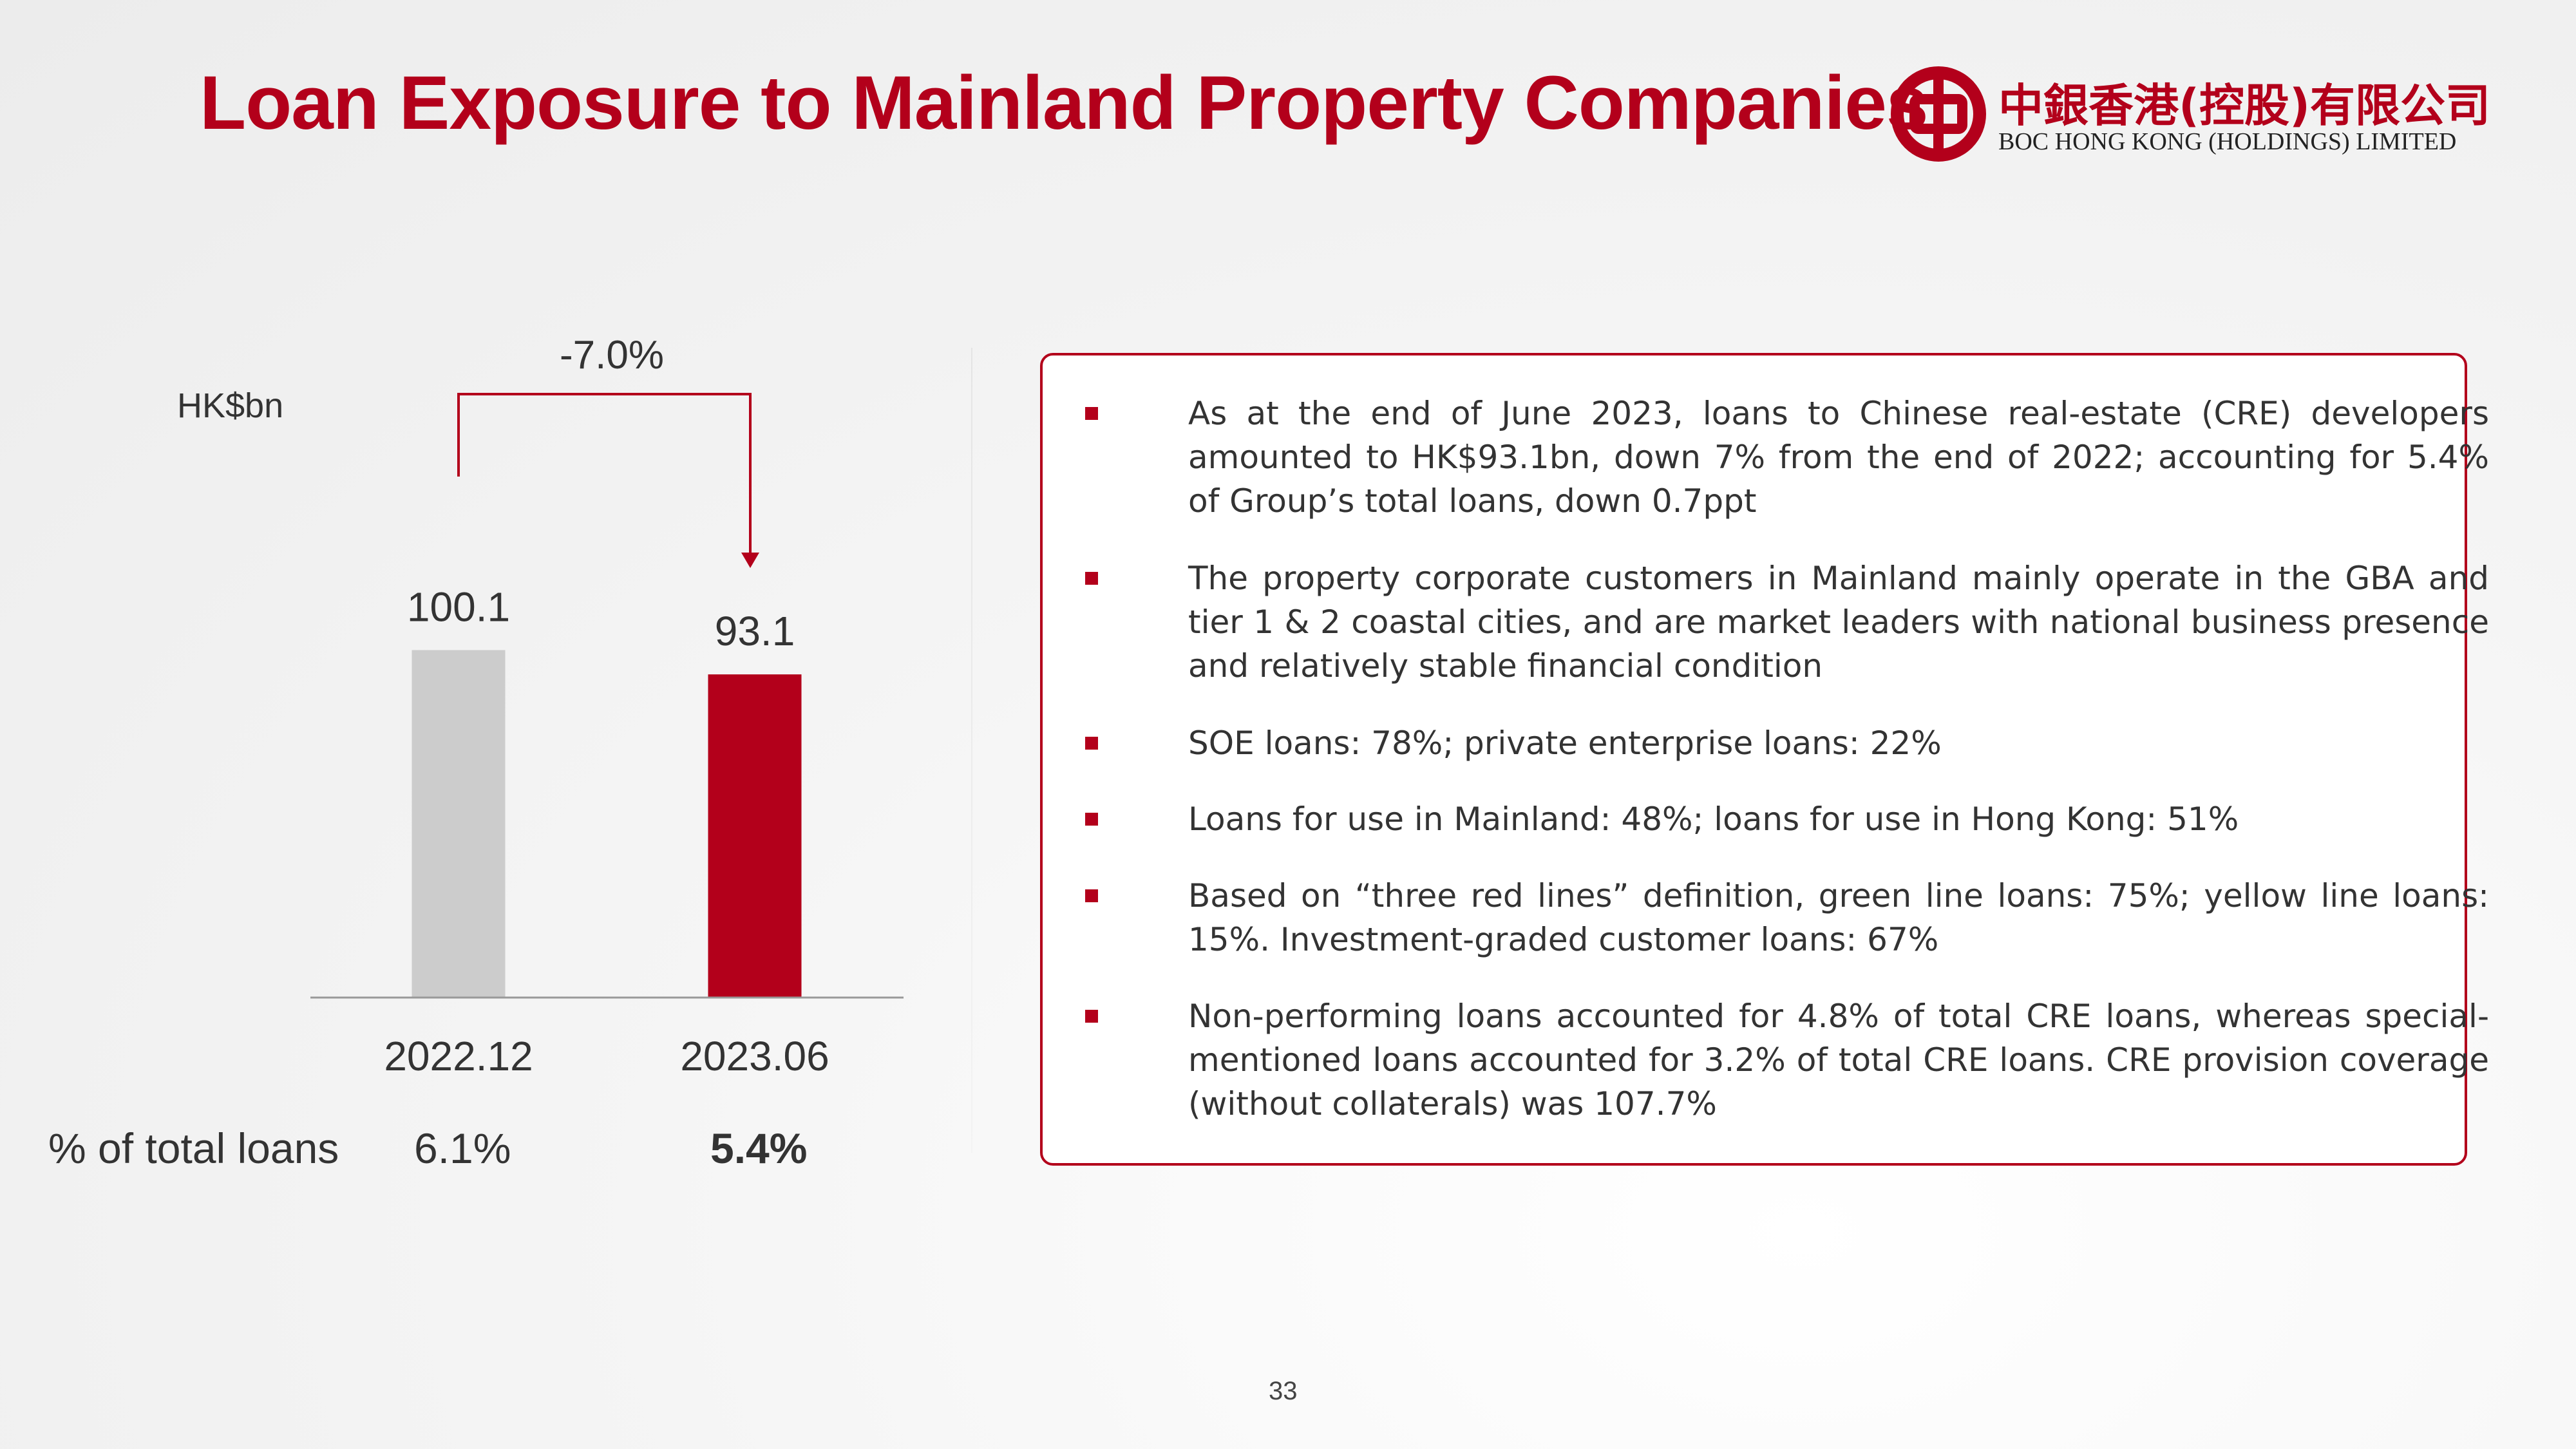 This screenshot has width=2576, height=1449. I want to click on bar-2022.12, so click(459, 824).